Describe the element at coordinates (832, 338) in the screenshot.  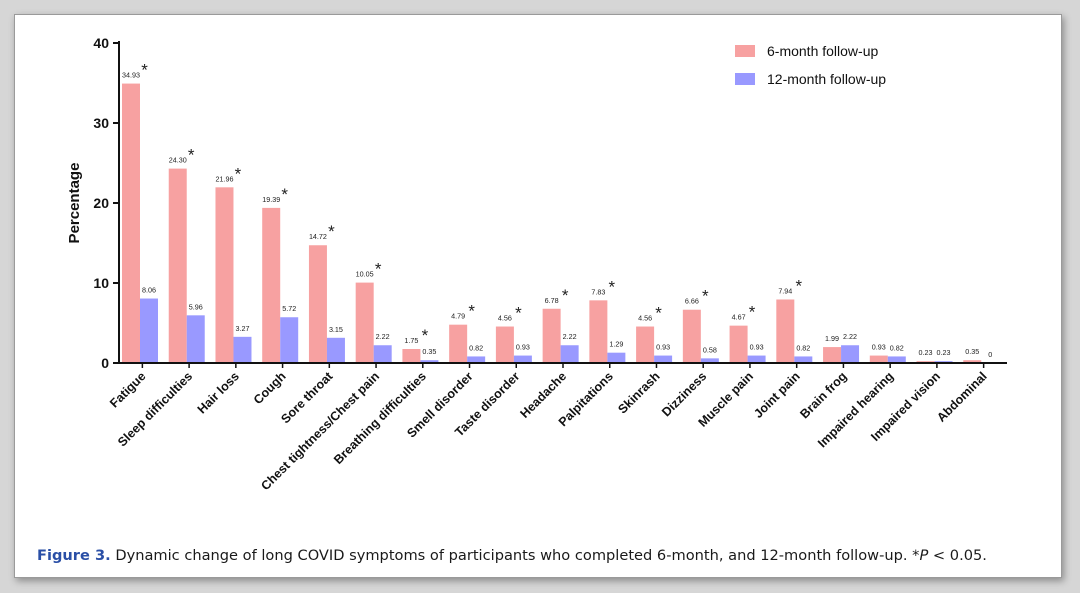
I see `data-label: 1.99` at that location.